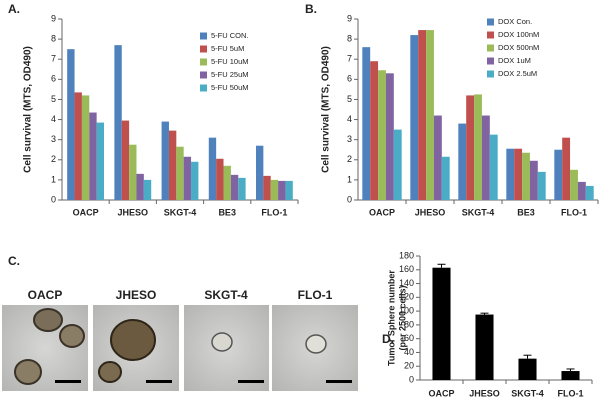  I want to click on image-caption: JHESO, so click(136, 295).